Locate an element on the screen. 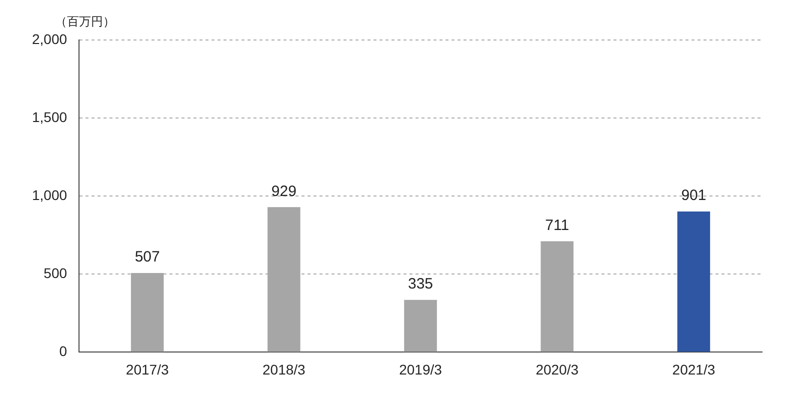 The height and width of the screenshot is (397, 800). x-tick-label: 2020/3 is located at coordinates (557, 369).